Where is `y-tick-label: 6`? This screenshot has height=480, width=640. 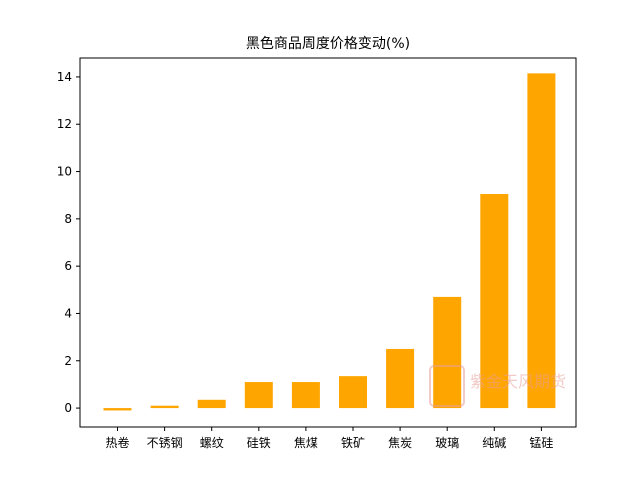 y-tick-label: 6 is located at coordinates (68, 266).